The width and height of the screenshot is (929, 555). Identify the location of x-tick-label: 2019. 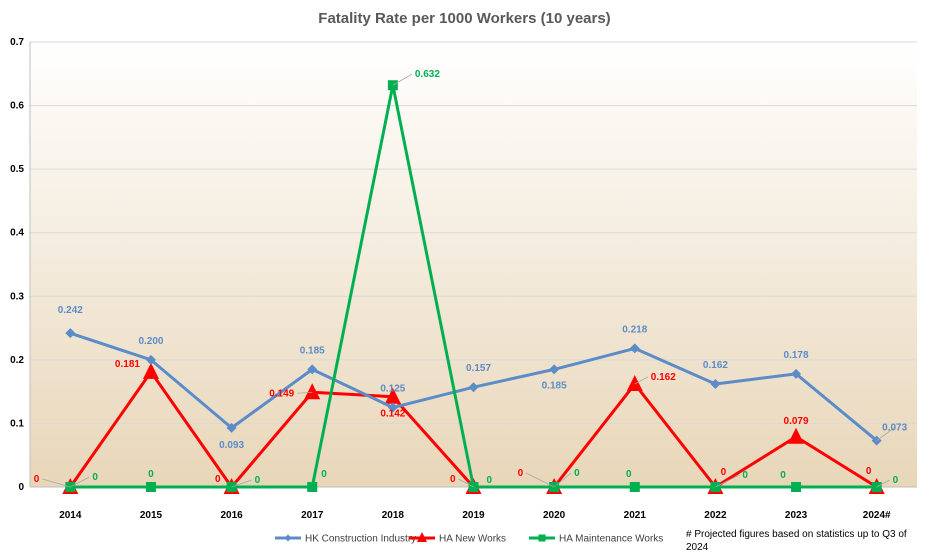
(473, 515).